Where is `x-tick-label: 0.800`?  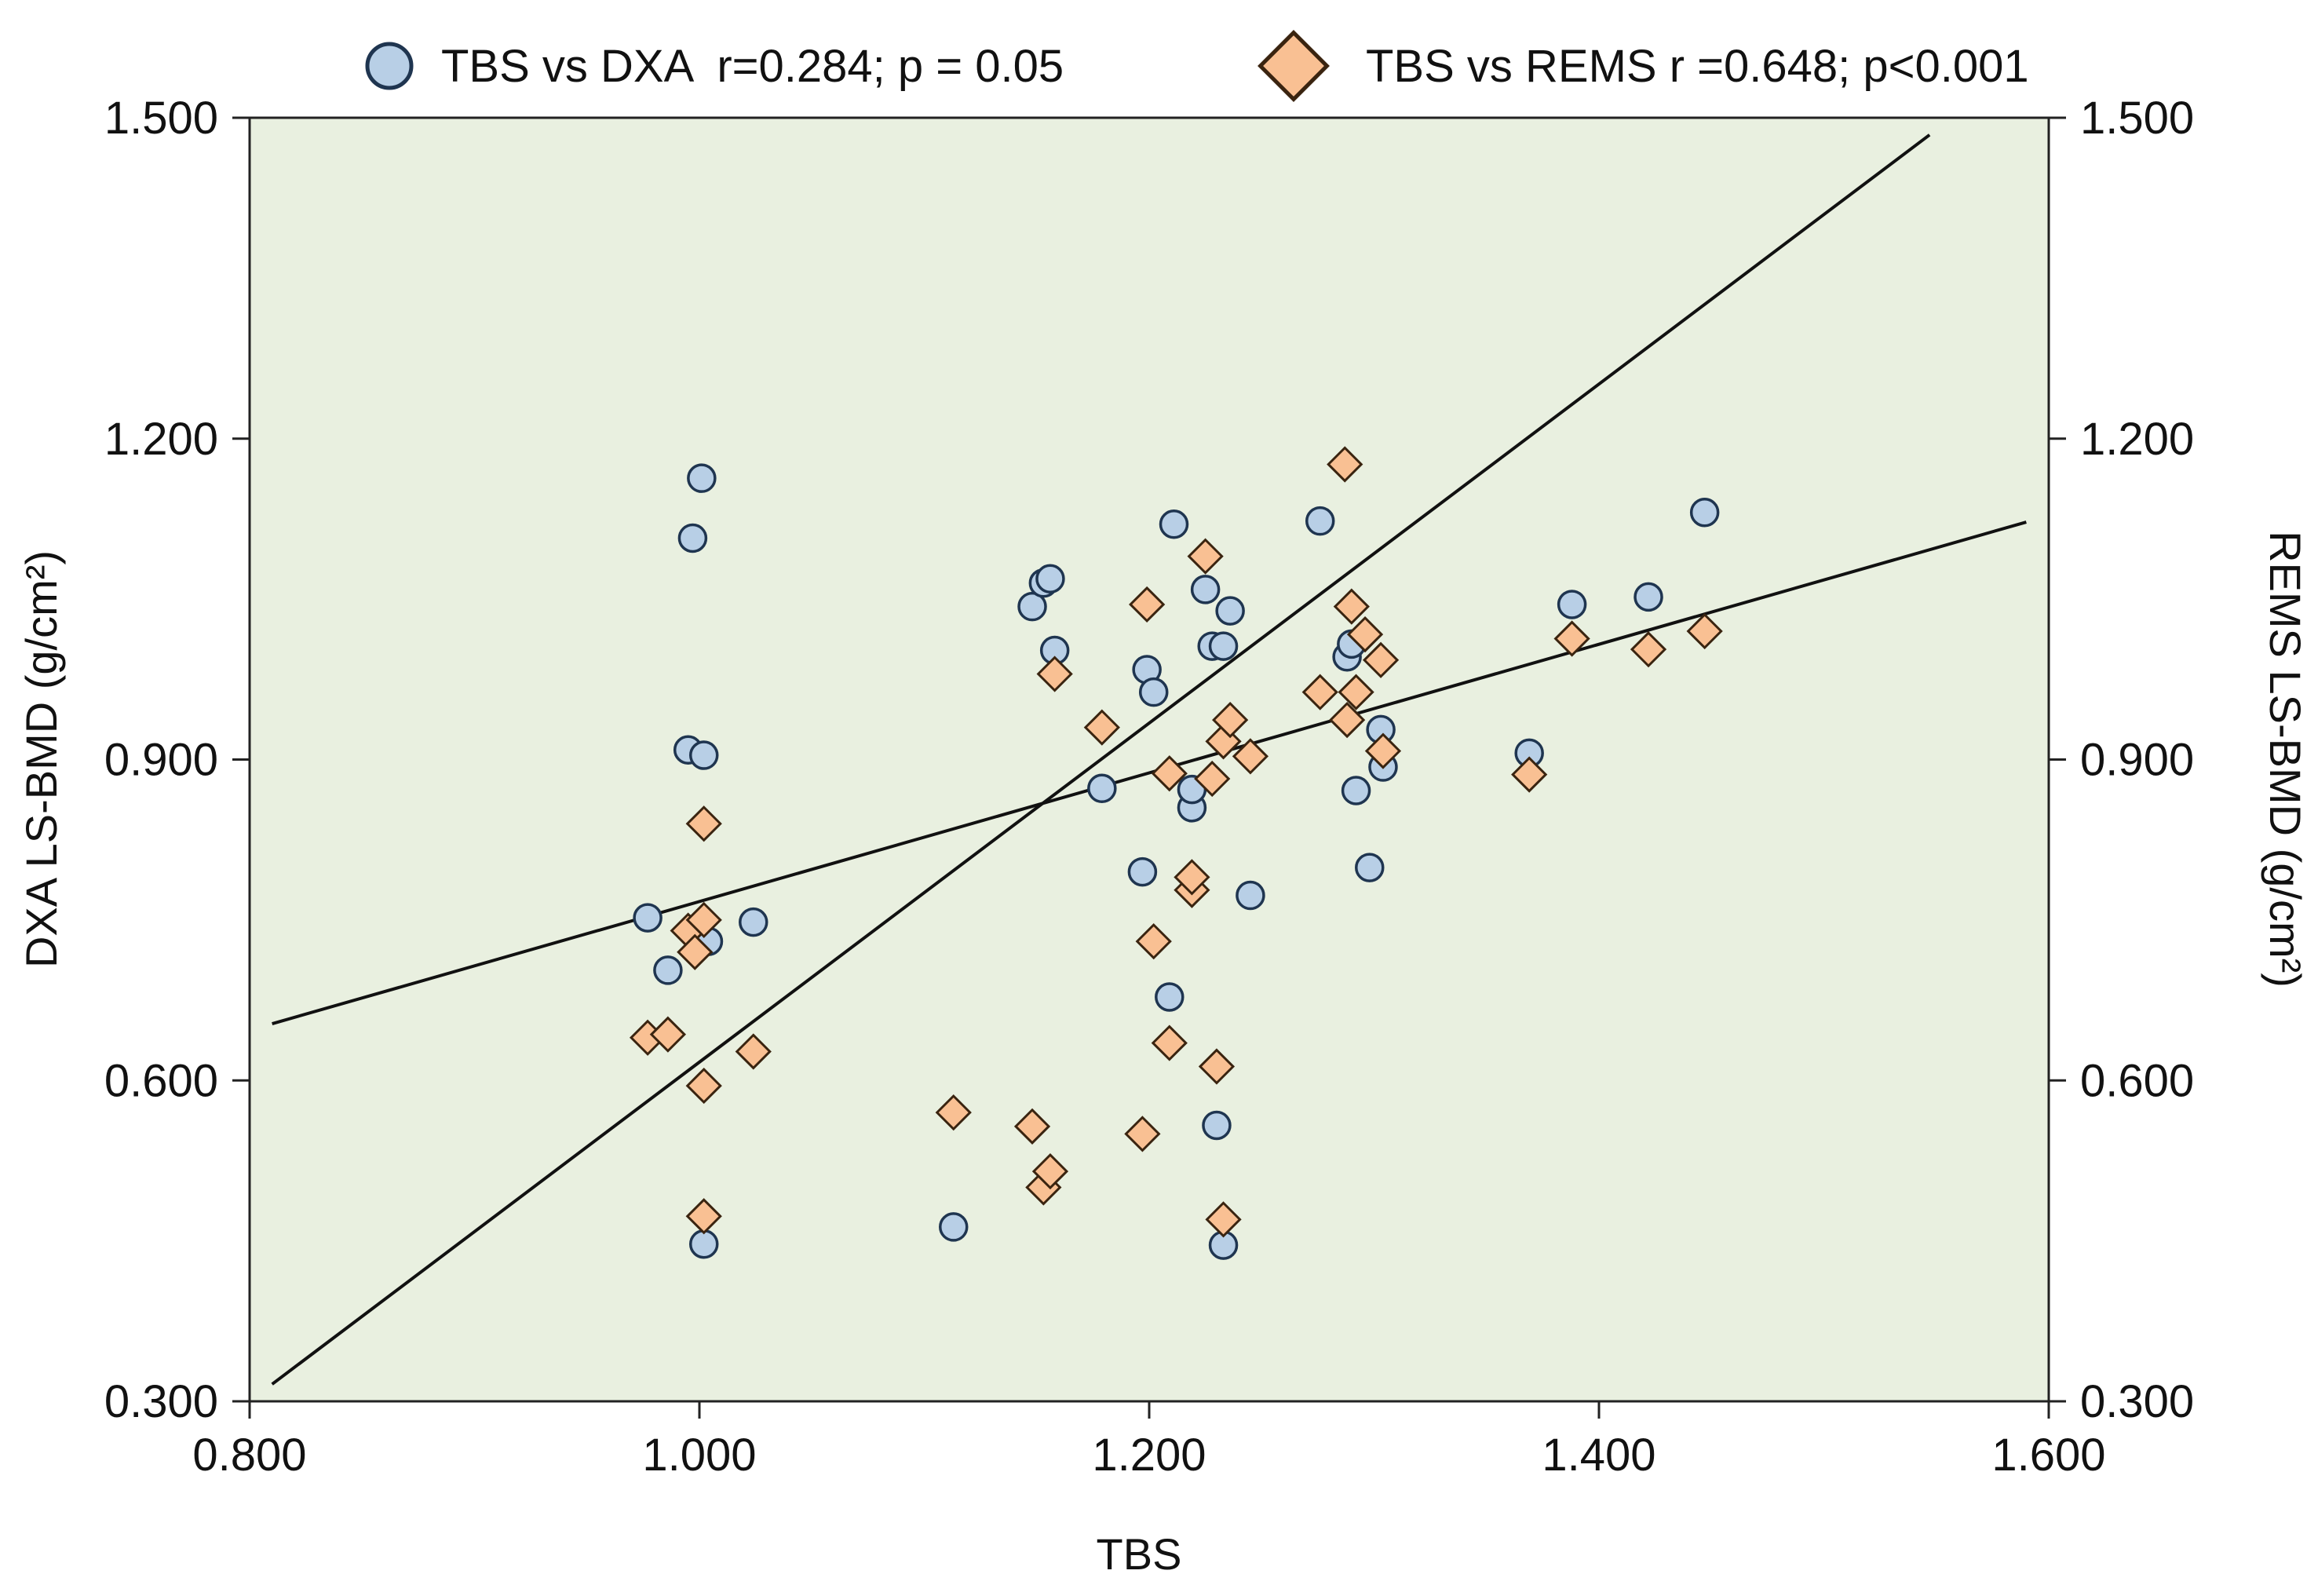 x-tick-label: 0.800 is located at coordinates (249, 1455).